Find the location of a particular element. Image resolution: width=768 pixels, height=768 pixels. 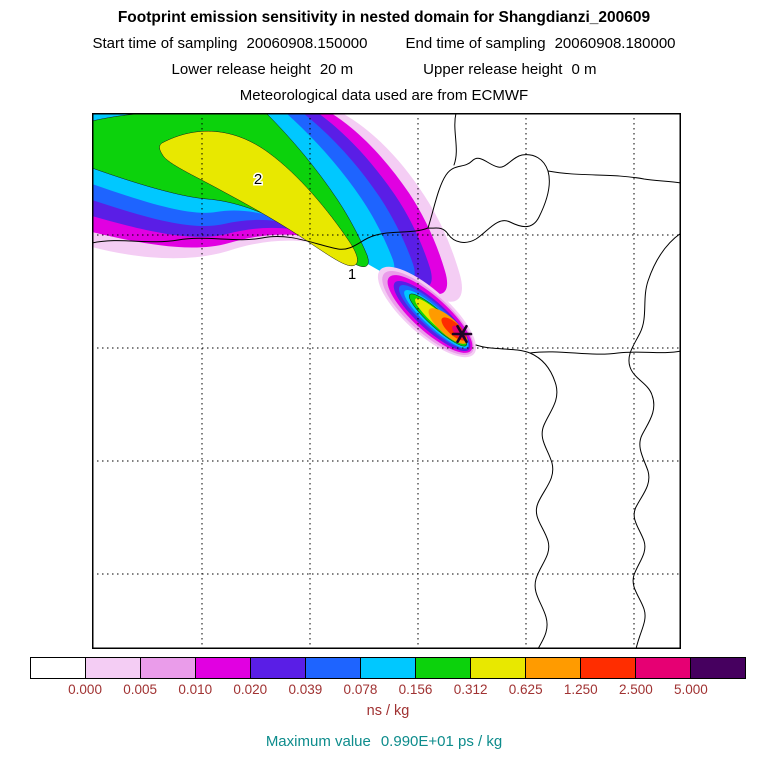

colorbar-tick-2.500: 2.500 is located at coordinates (635, 689).